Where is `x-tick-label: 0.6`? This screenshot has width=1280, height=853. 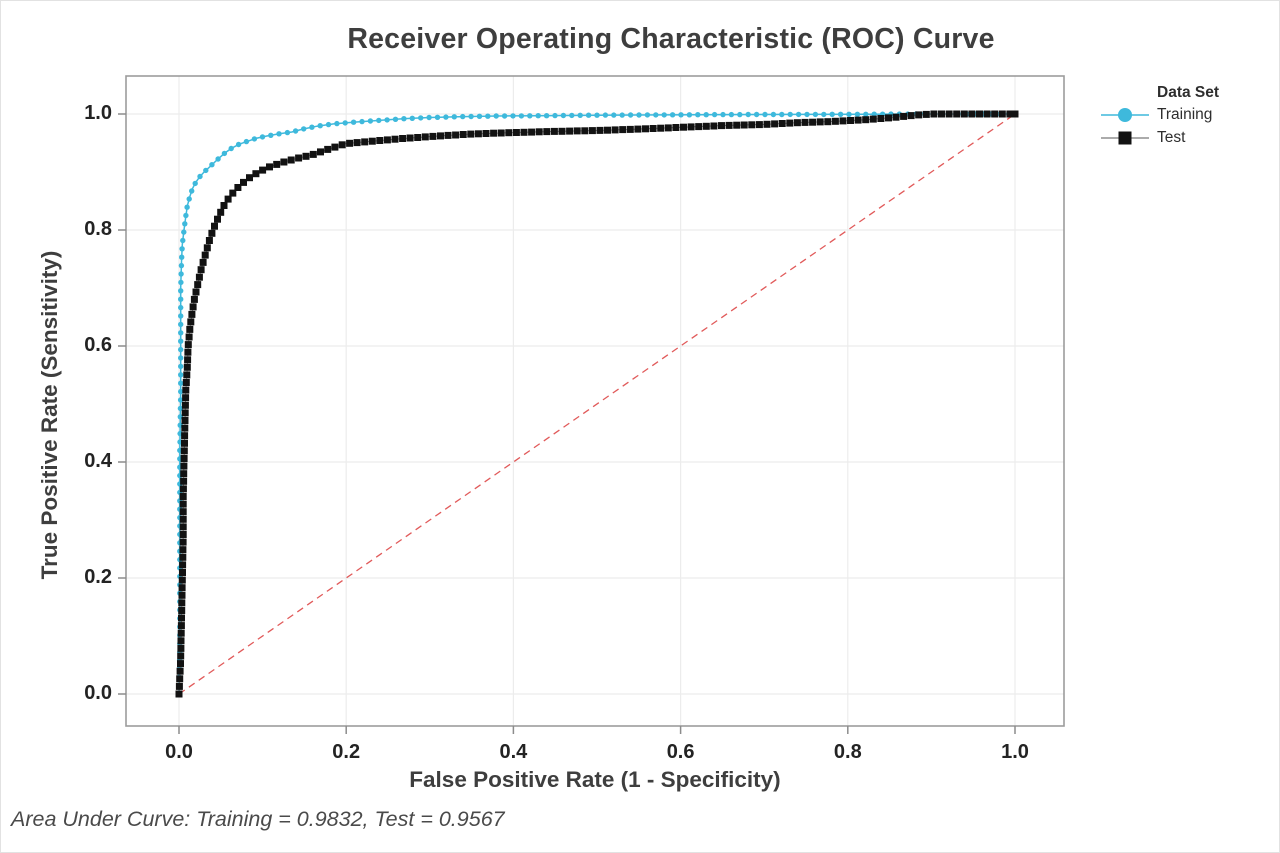 x-tick-label: 0.6 is located at coordinates (680, 752).